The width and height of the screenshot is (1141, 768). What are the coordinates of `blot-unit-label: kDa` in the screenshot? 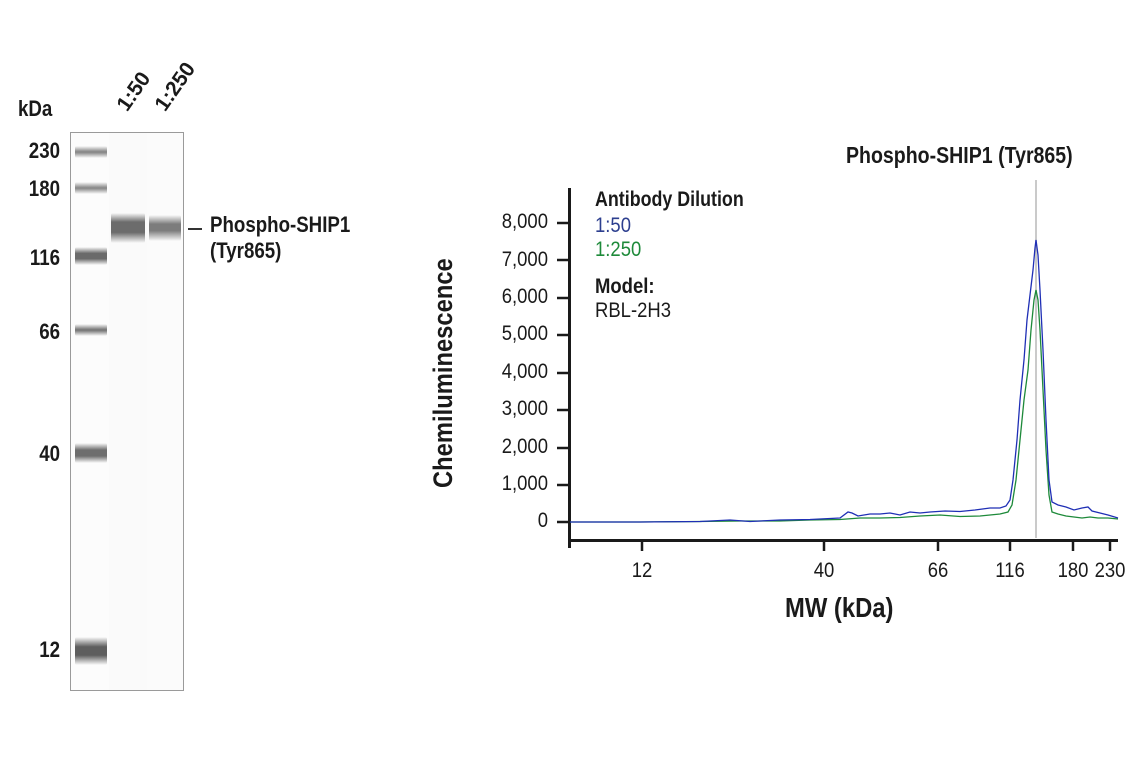 It's located at (35, 108).